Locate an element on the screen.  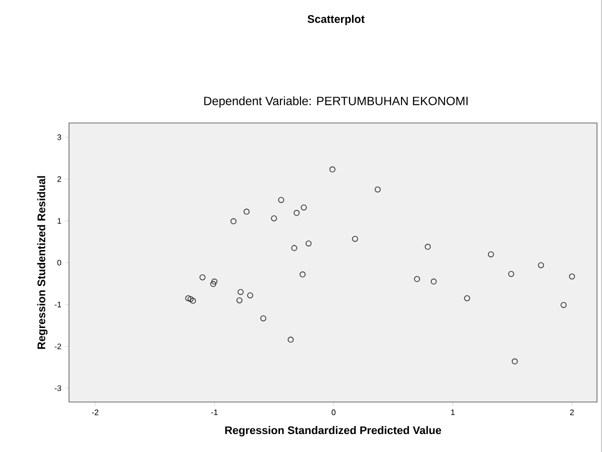
x-tick-label: 0 is located at coordinates (334, 413).